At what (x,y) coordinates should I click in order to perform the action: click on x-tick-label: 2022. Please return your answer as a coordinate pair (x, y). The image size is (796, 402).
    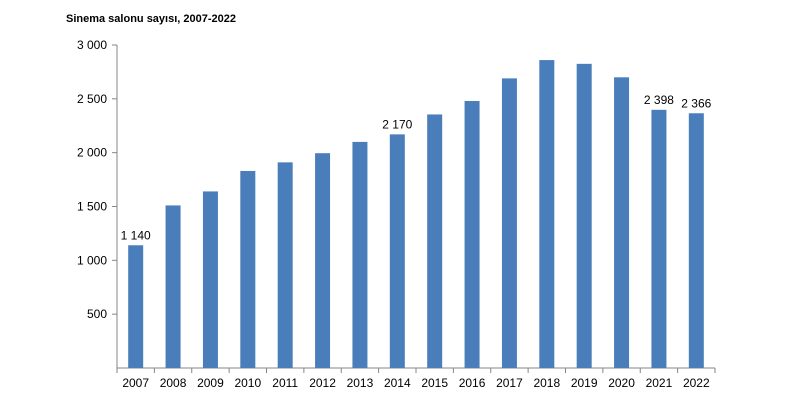
    Looking at the image, I should click on (696, 383).